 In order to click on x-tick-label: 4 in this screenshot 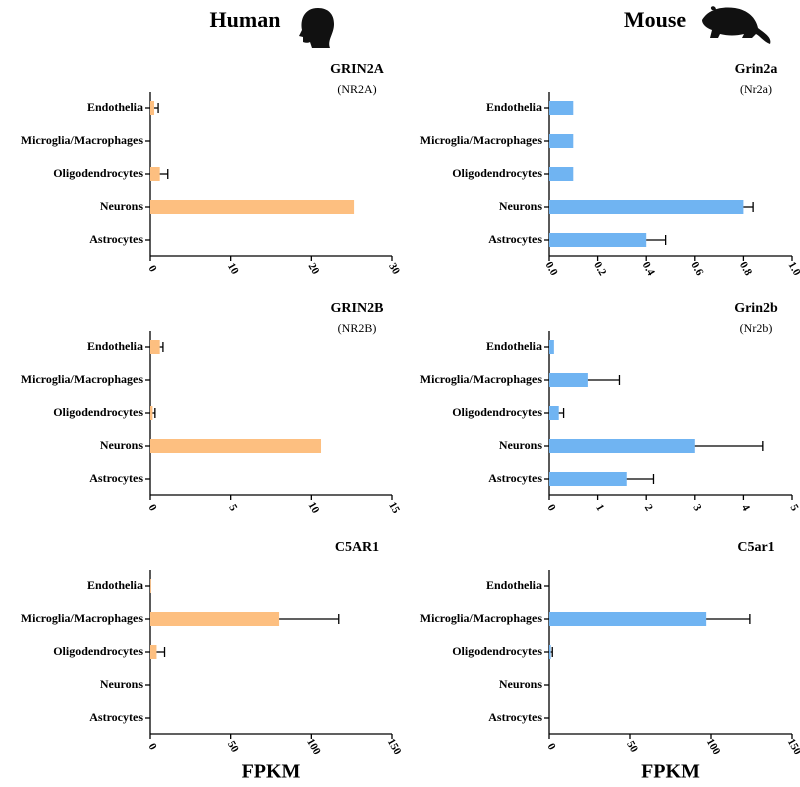, I will do `click(745, 507)`.